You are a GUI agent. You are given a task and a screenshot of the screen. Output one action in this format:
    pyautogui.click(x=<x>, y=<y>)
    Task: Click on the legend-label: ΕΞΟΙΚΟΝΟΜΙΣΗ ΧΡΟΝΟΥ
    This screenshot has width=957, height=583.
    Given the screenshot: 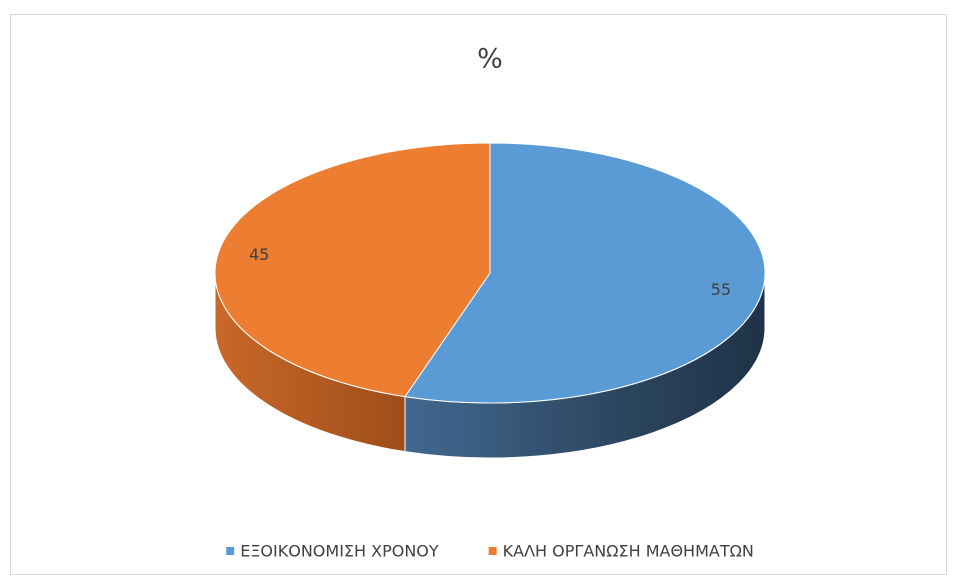 What is the action you would take?
    pyautogui.click(x=339, y=551)
    